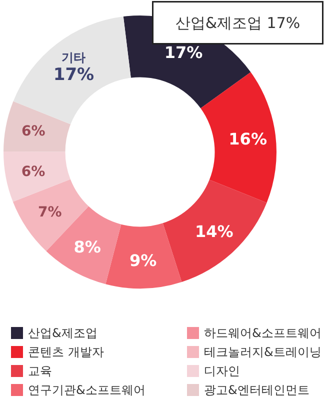 This screenshot has width=325, height=405. I want to click on legend-label: 테크놀러지&트레이닝, so click(263, 352).